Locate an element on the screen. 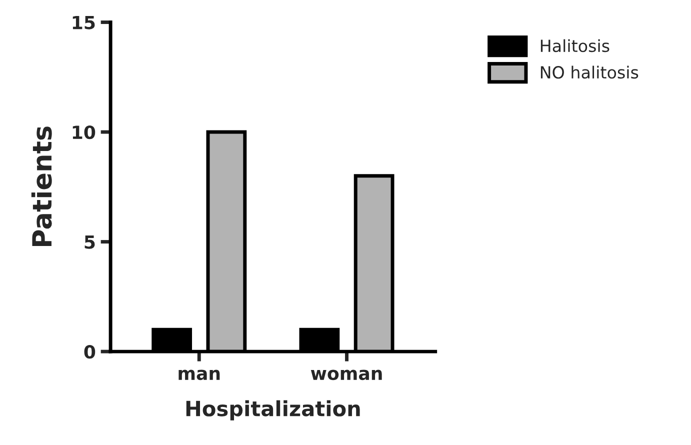 The image size is (691, 445). legend-label: Halitosis is located at coordinates (575, 45).